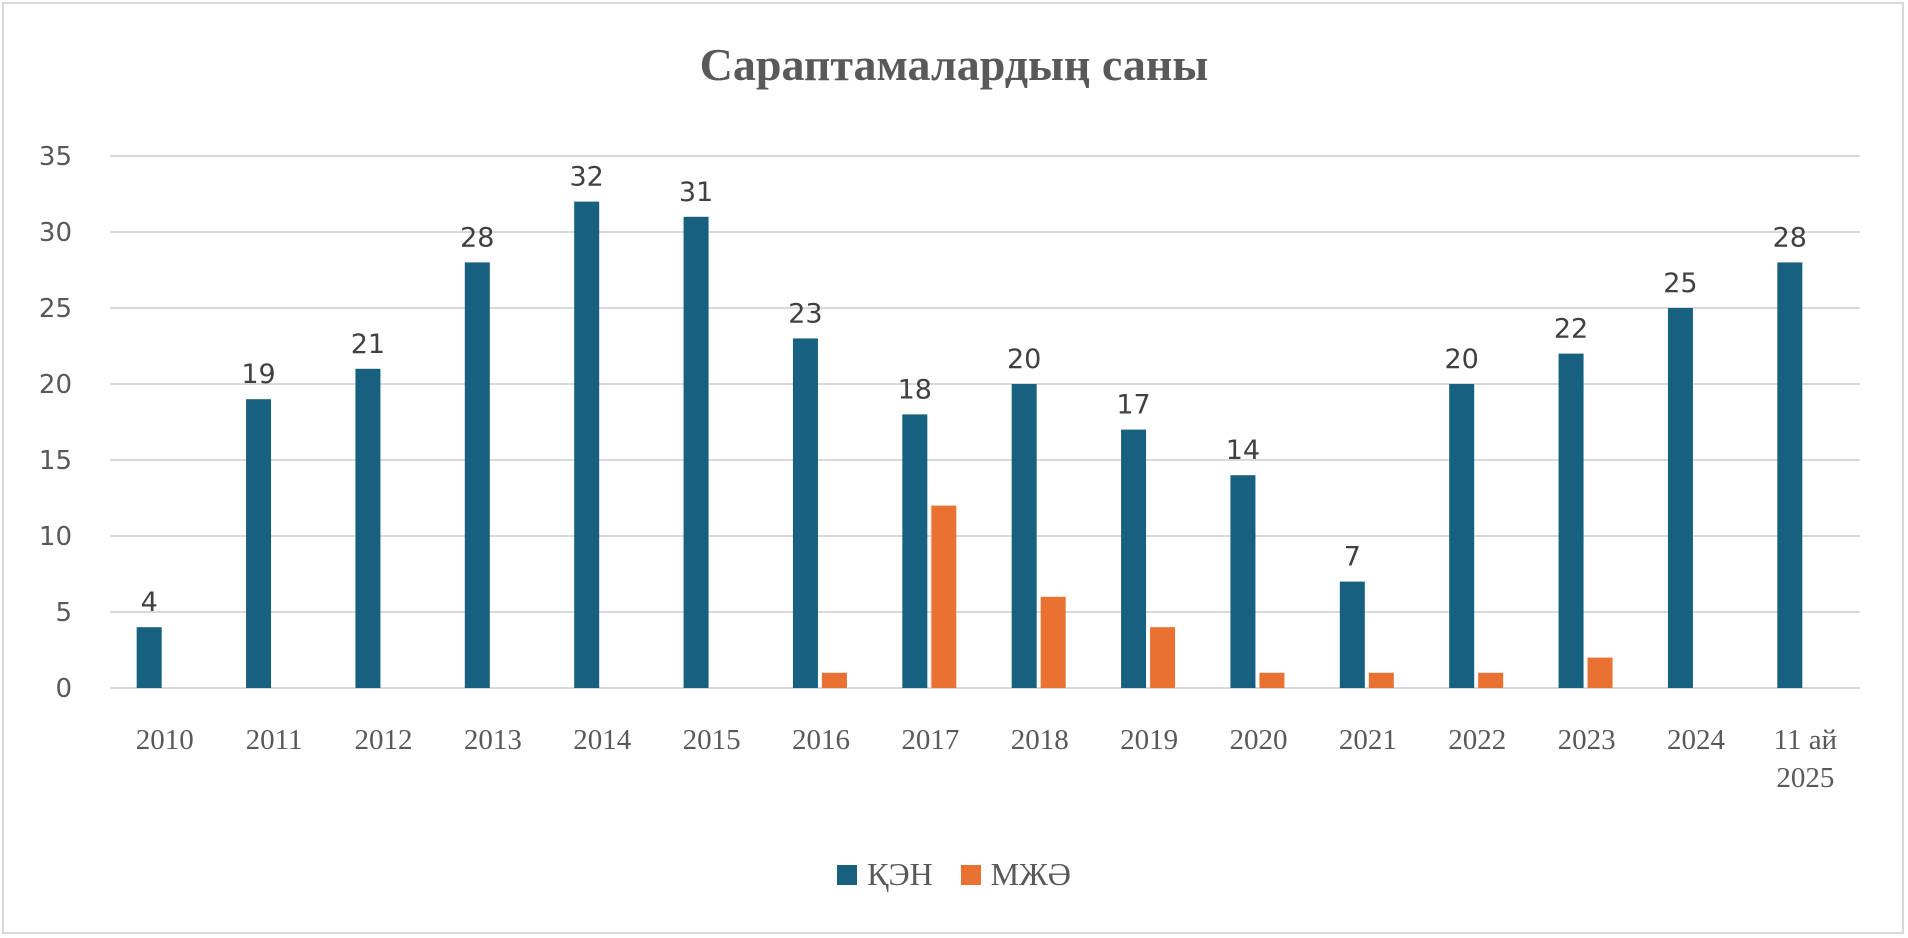 This screenshot has width=1908, height=938. Describe the element at coordinates (1243, 450) in the screenshot. I see `data-label: 14` at that location.